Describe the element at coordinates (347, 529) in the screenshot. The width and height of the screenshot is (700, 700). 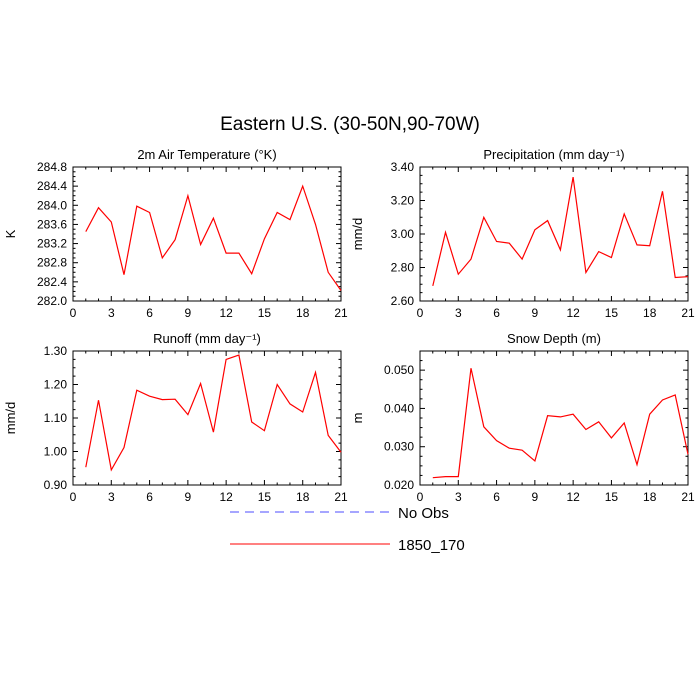
I see `legend: No Obs 1850_170` at that location.